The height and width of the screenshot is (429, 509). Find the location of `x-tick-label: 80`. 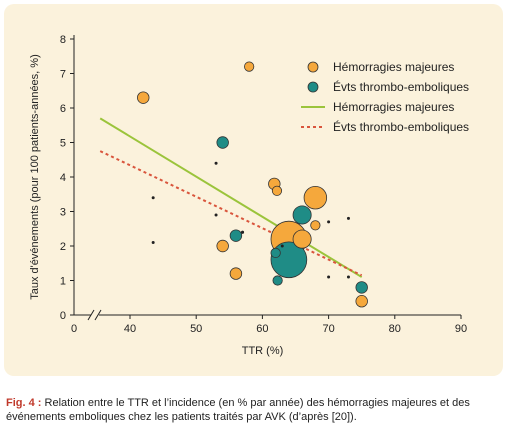

x-tick-label: 80 is located at coordinates (395, 329).